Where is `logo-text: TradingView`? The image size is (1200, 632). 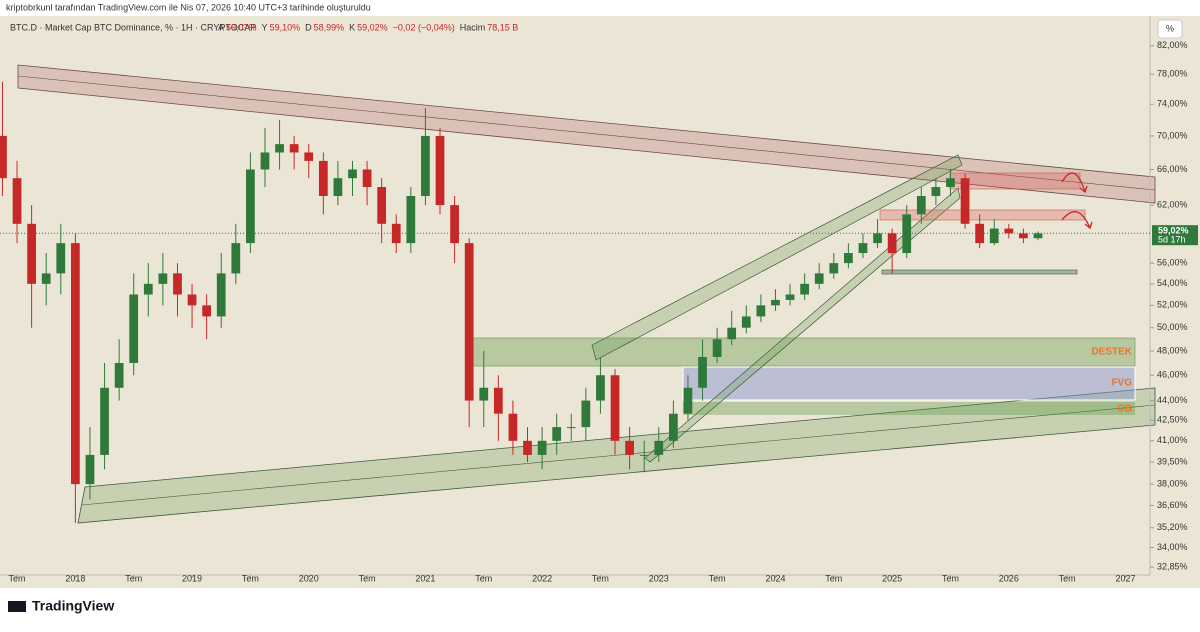
logo-text: TradingView is located at coordinates (73, 606).